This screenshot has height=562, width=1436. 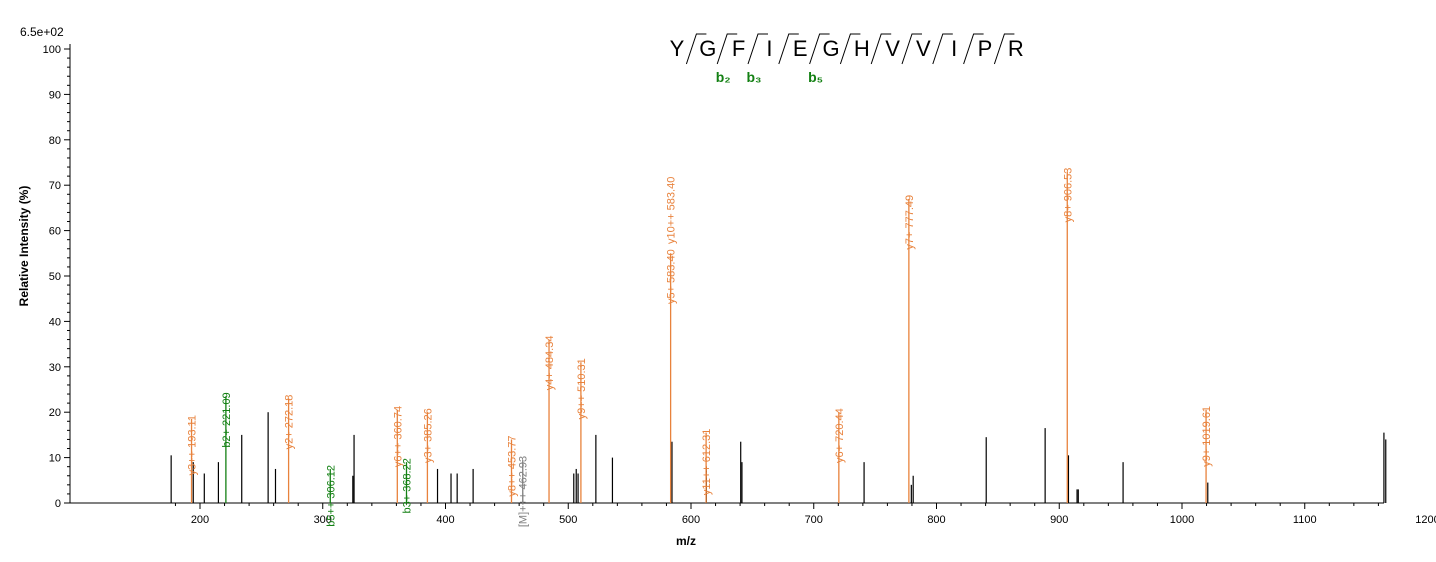 What do you see at coordinates (691, 520) in the screenshot?
I see `x-tick-label: 600` at bounding box center [691, 520].